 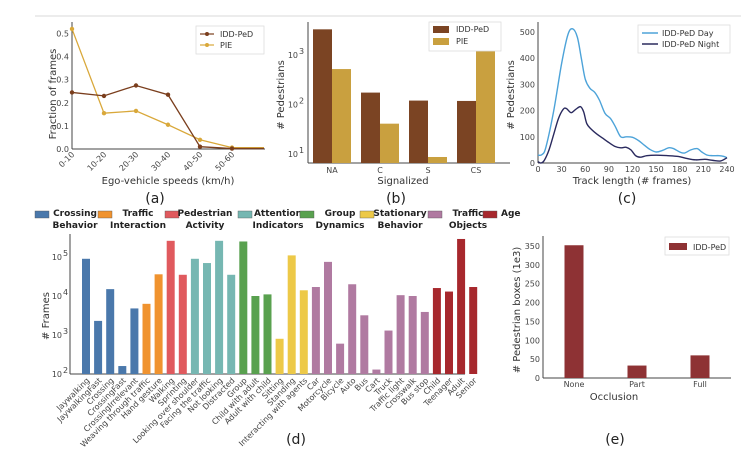 What do you see at coordinates (532, 303) in the screenshot?
I see `e-ytick-label: 200` at bounding box center [532, 303].